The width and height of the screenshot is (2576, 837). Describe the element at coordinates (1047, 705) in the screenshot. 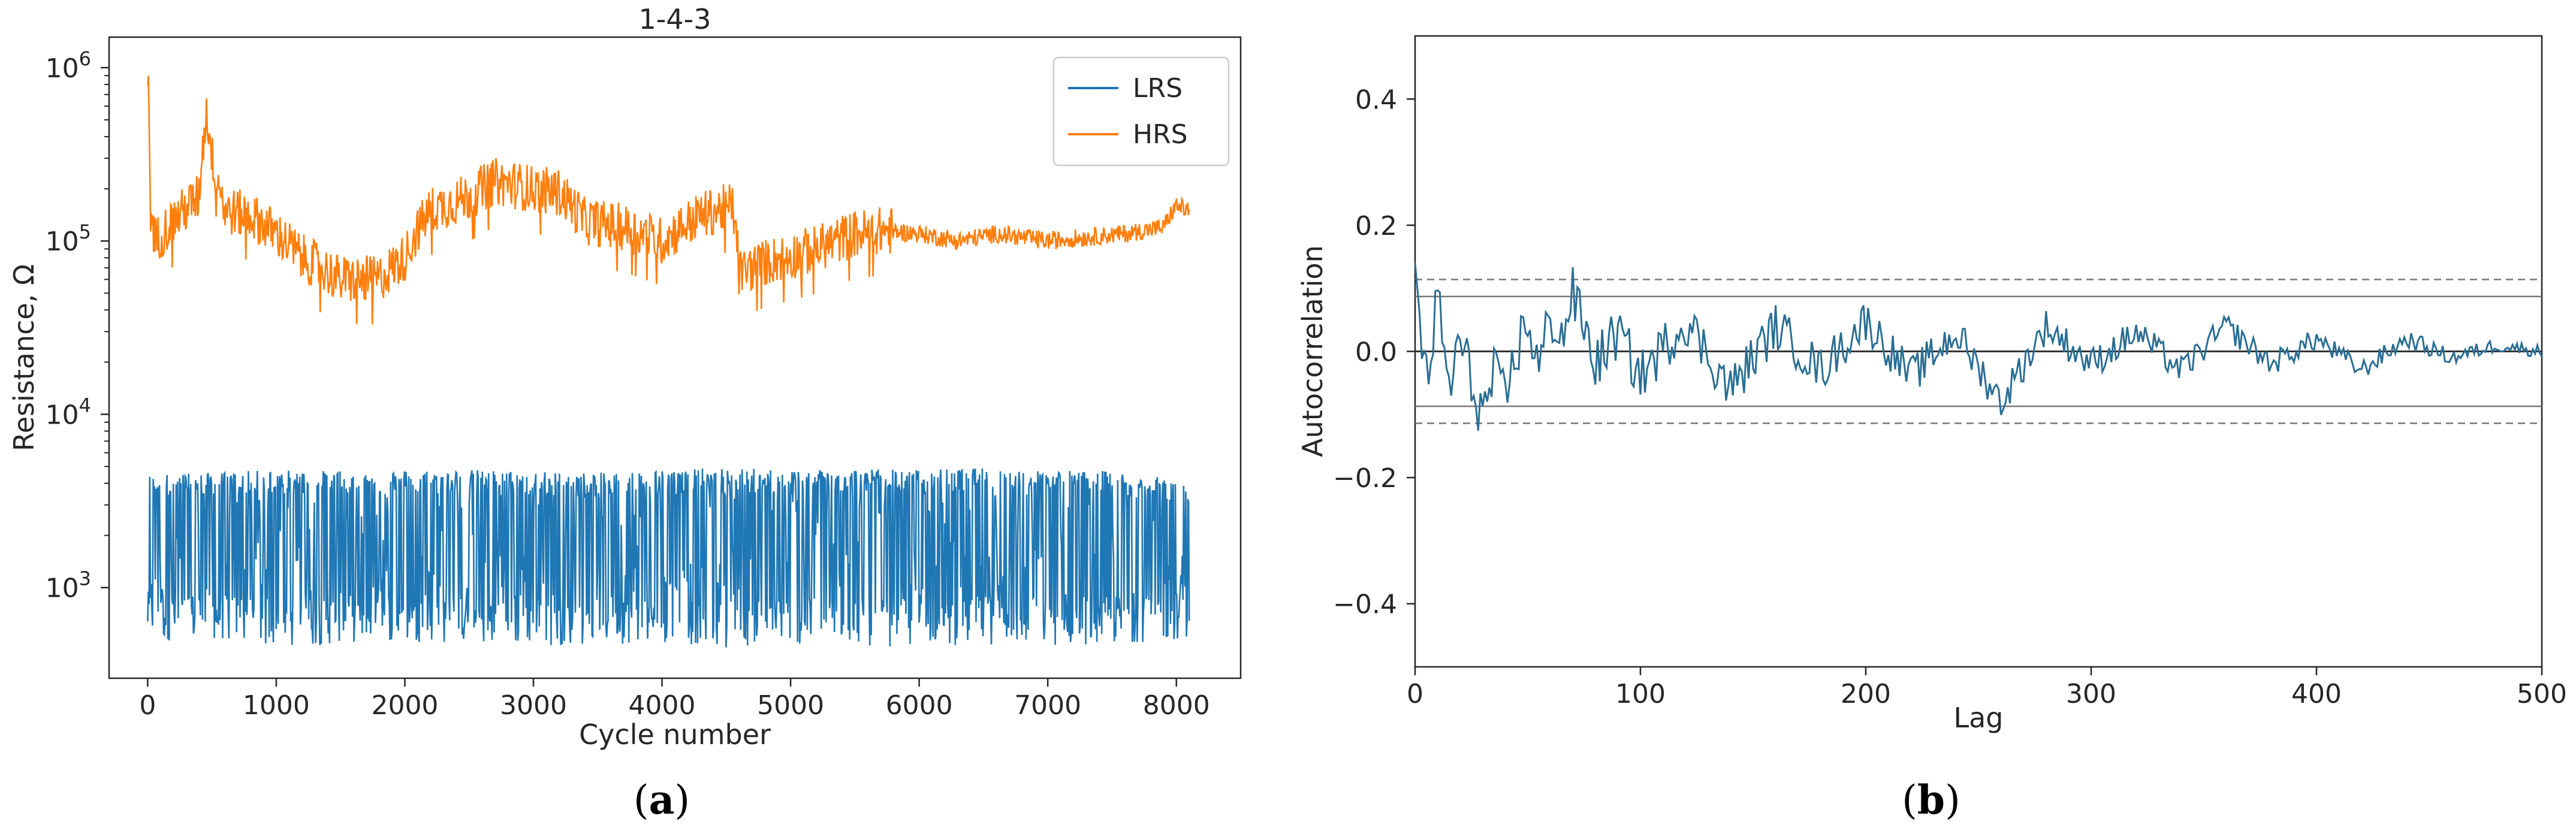

I see `x-tick-label: 7000` at that location.